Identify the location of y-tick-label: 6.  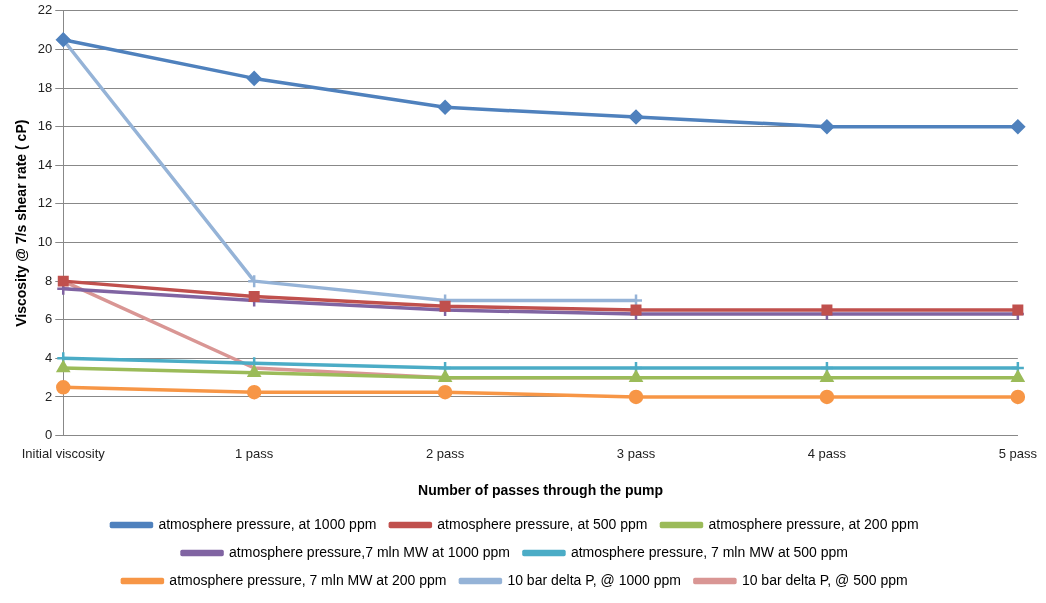
(49, 319).